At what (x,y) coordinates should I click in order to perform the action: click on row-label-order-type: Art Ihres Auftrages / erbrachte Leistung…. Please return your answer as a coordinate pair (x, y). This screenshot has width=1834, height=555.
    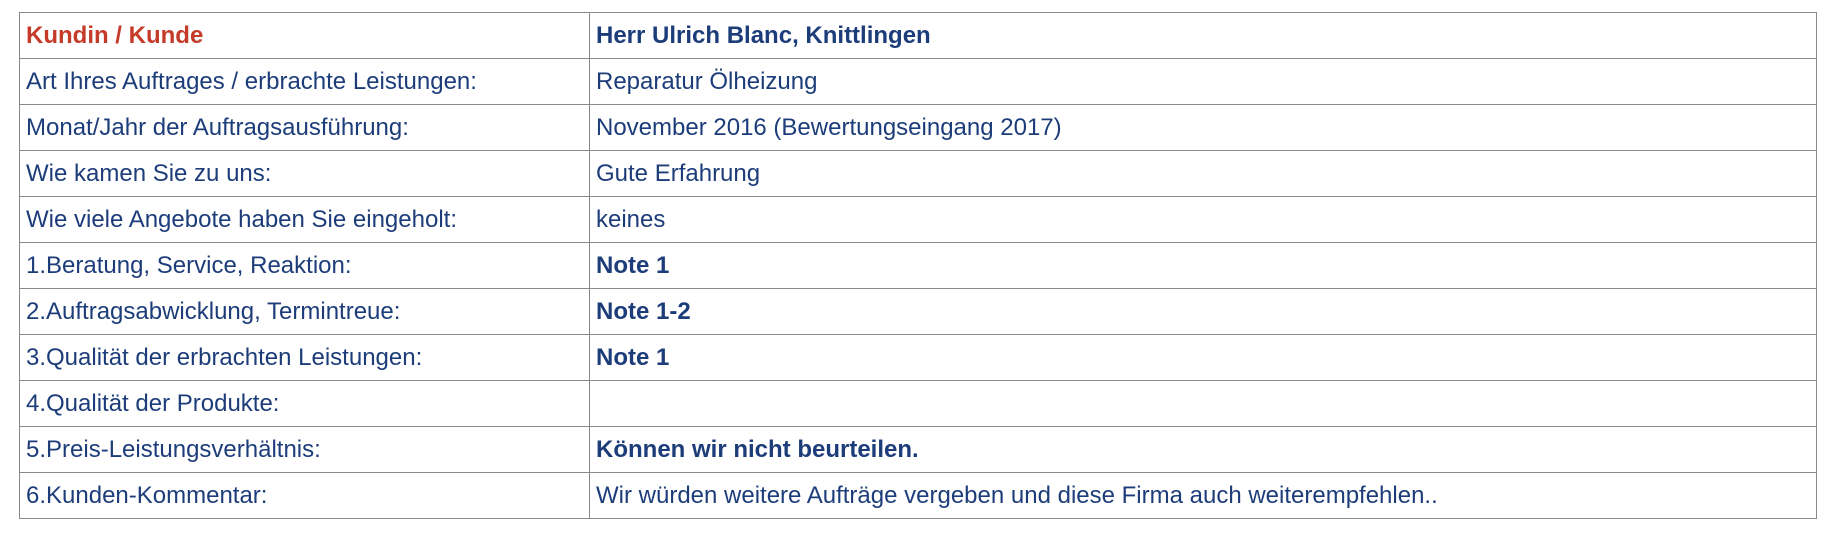
    Looking at the image, I should click on (304, 81).